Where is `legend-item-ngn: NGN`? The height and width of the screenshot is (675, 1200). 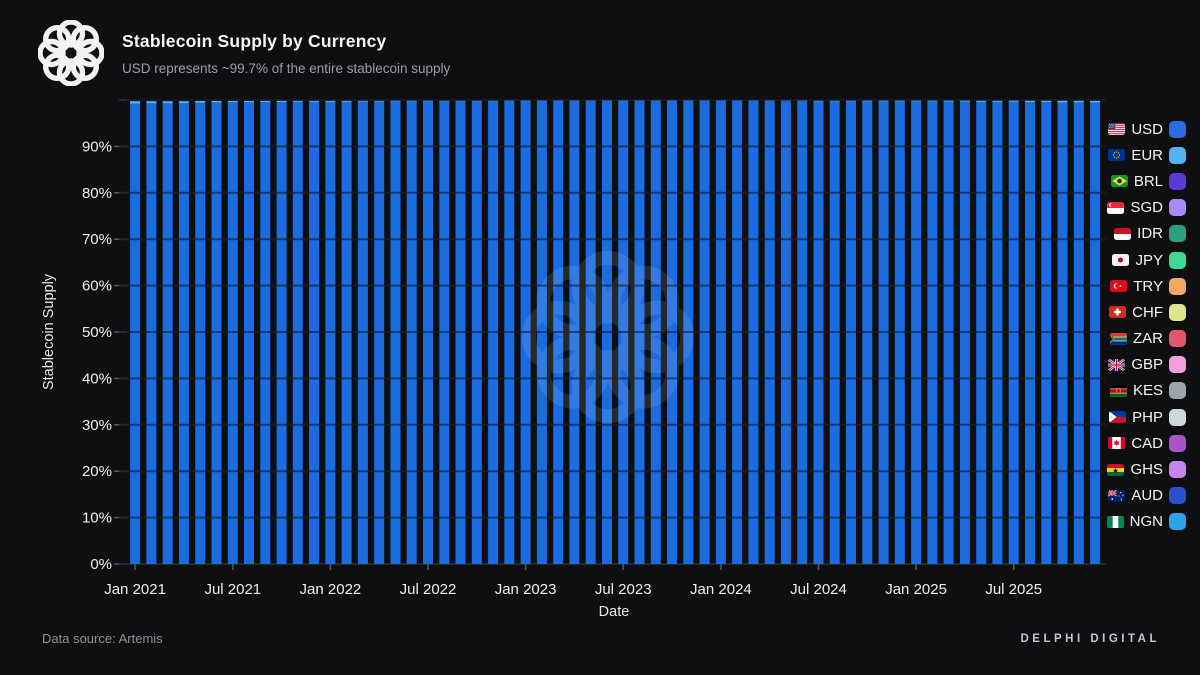
legend-item-ngn: NGN is located at coordinates (1146, 522).